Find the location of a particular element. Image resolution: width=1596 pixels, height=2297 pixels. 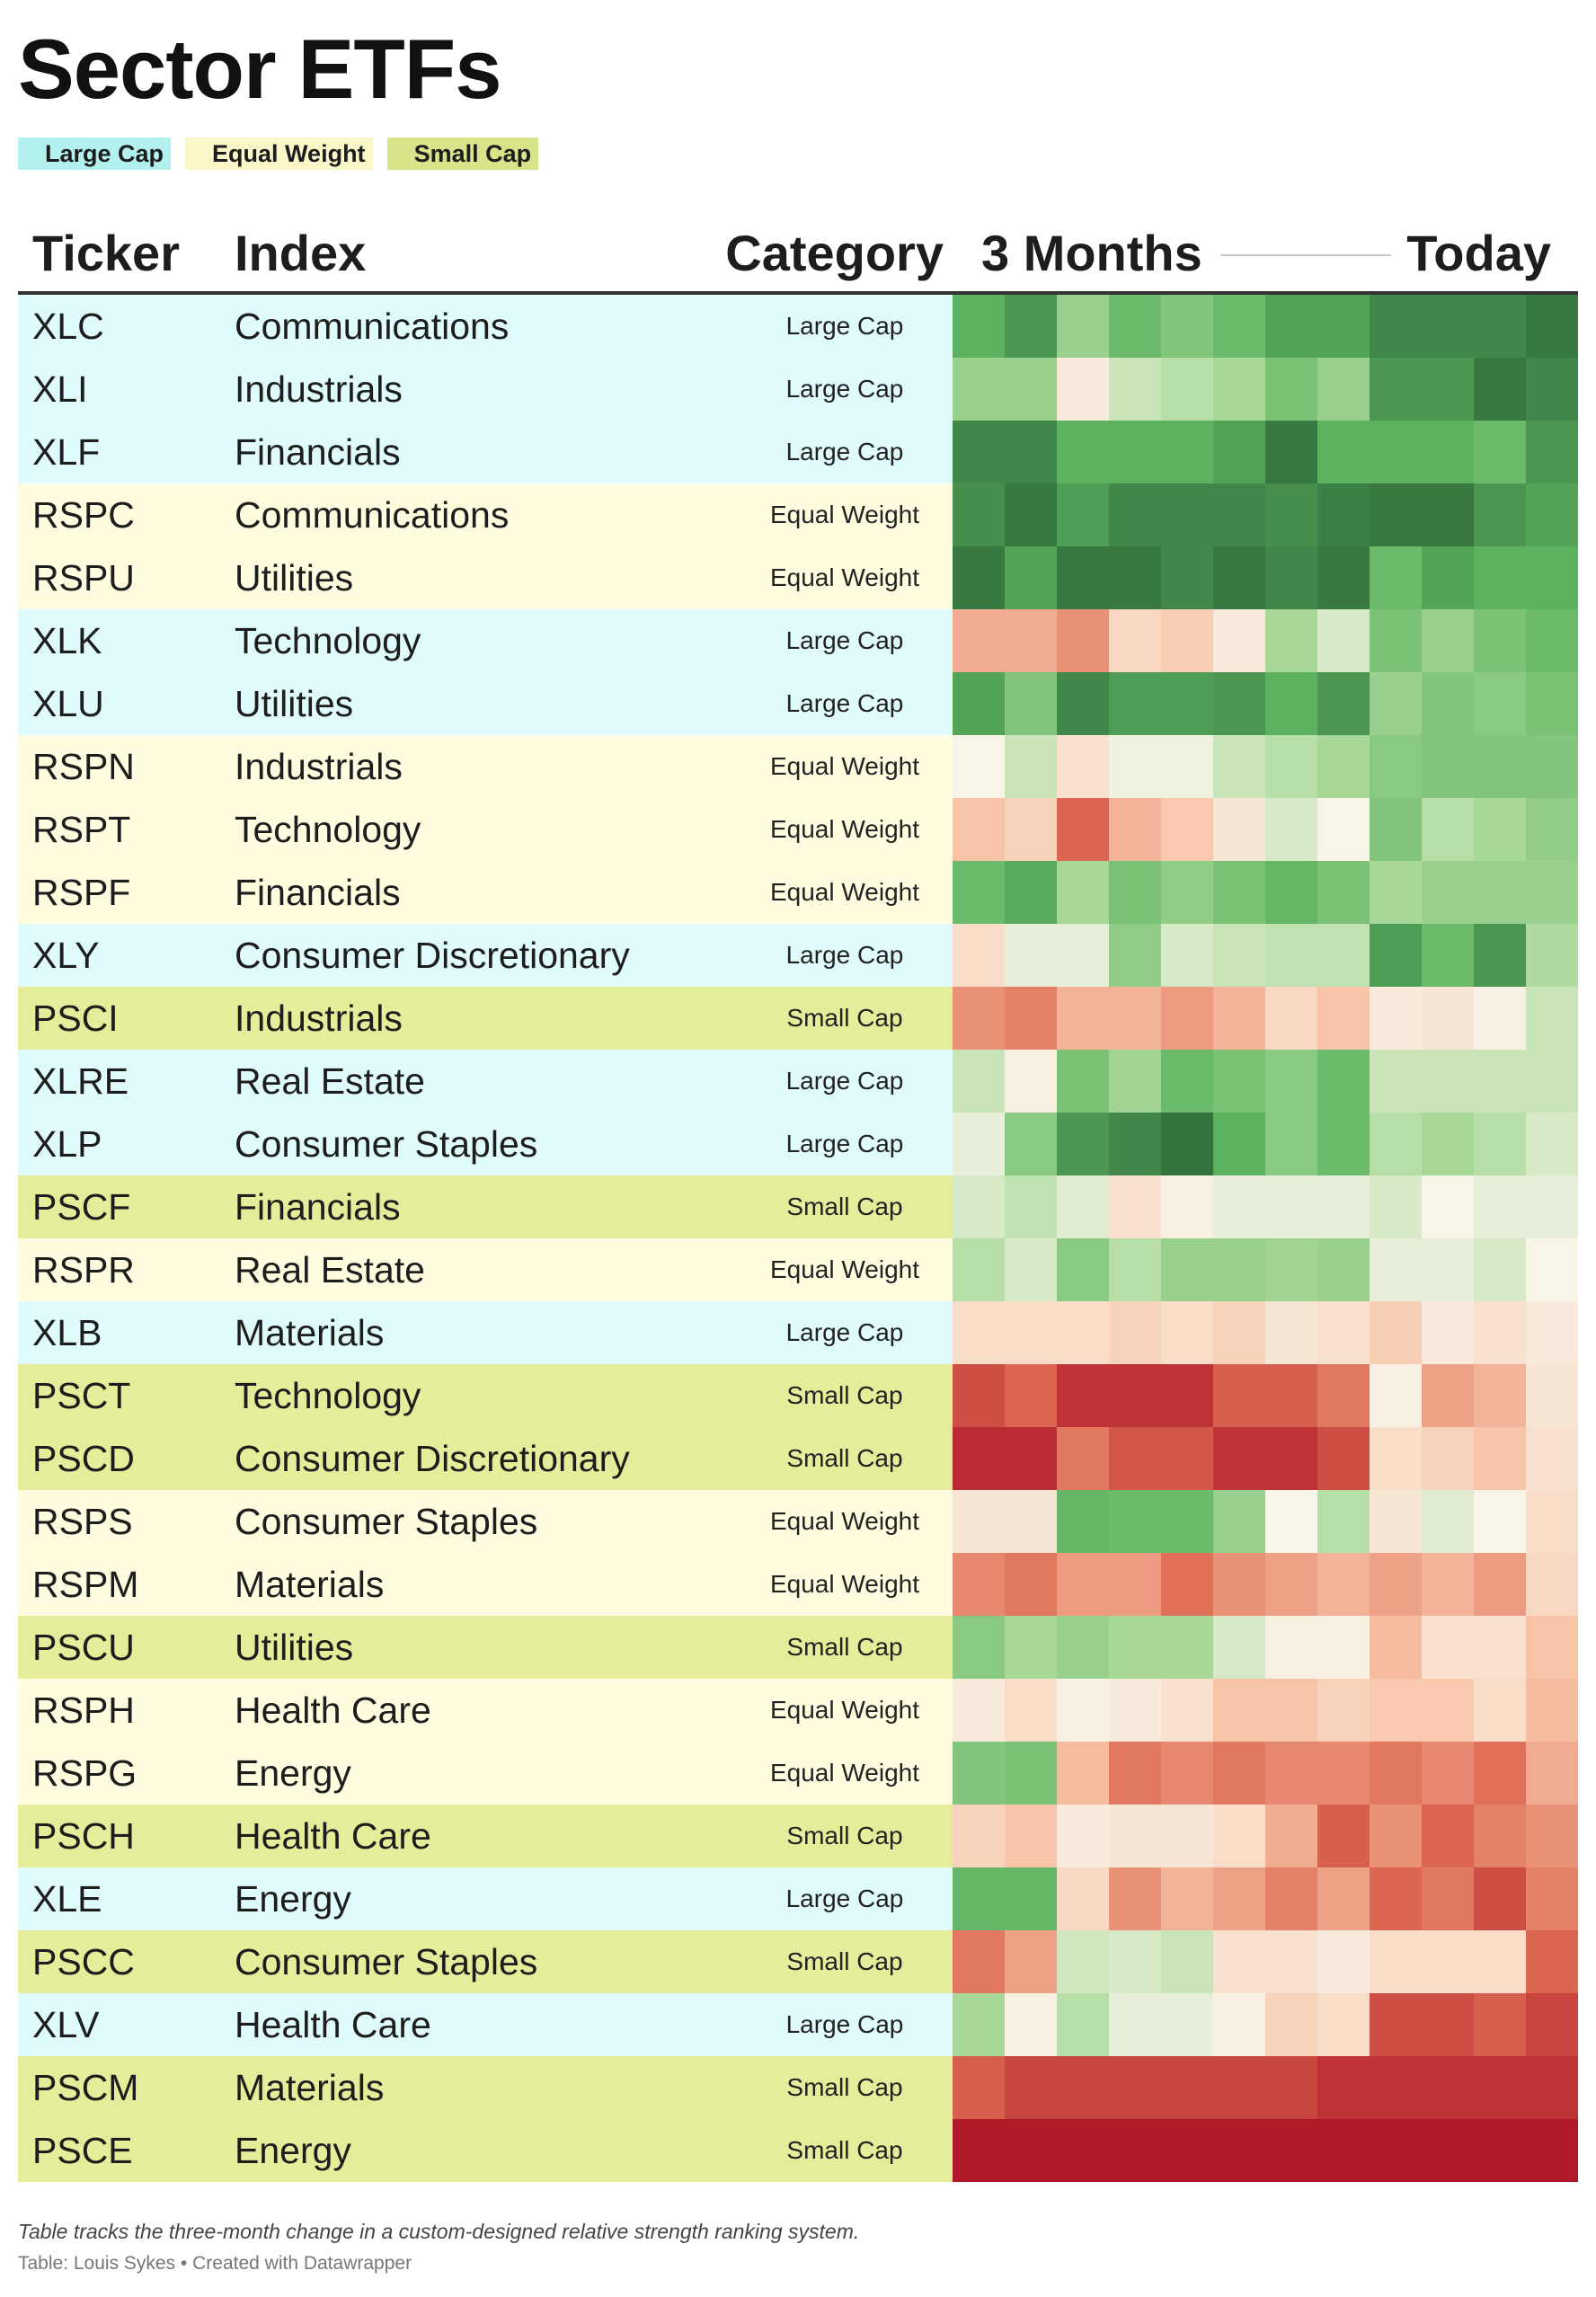

legend: Large Cap Equal Weight Small Cap is located at coordinates (278, 153).